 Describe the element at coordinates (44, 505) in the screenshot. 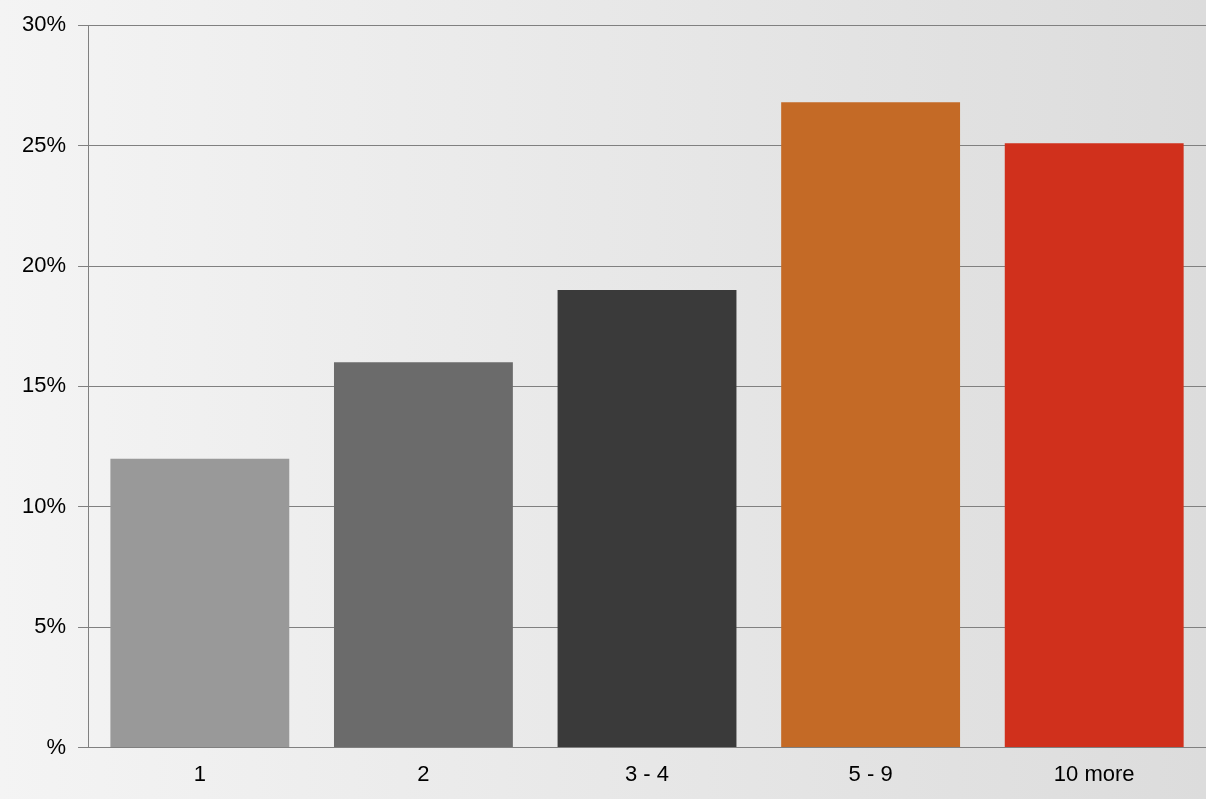

I see `y-tick-label: 10%` at that location.